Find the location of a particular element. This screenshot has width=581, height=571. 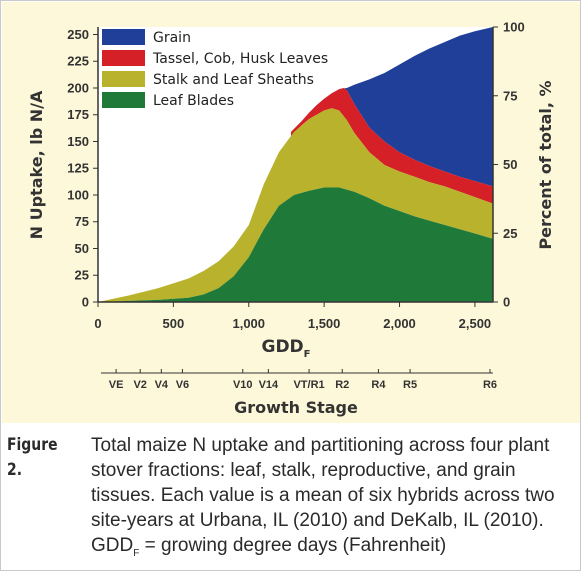

series-area-leaf-blades is located at coordinates (295, 244).